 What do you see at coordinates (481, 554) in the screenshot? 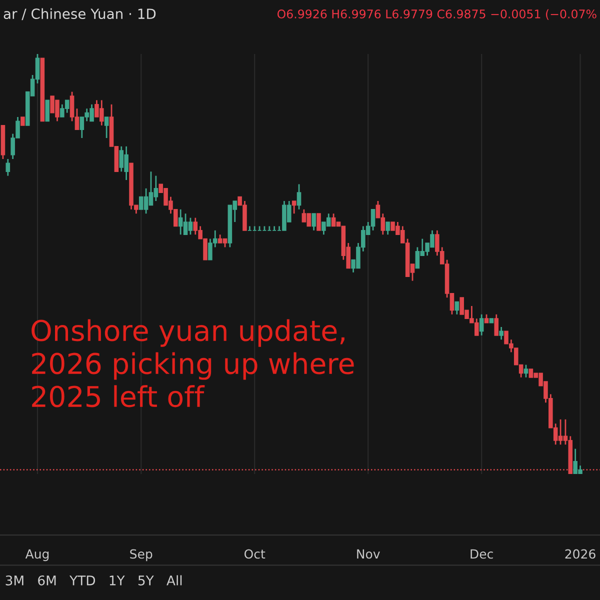
I see `x-tick-label: Dec` at bounding box center [481, 554].